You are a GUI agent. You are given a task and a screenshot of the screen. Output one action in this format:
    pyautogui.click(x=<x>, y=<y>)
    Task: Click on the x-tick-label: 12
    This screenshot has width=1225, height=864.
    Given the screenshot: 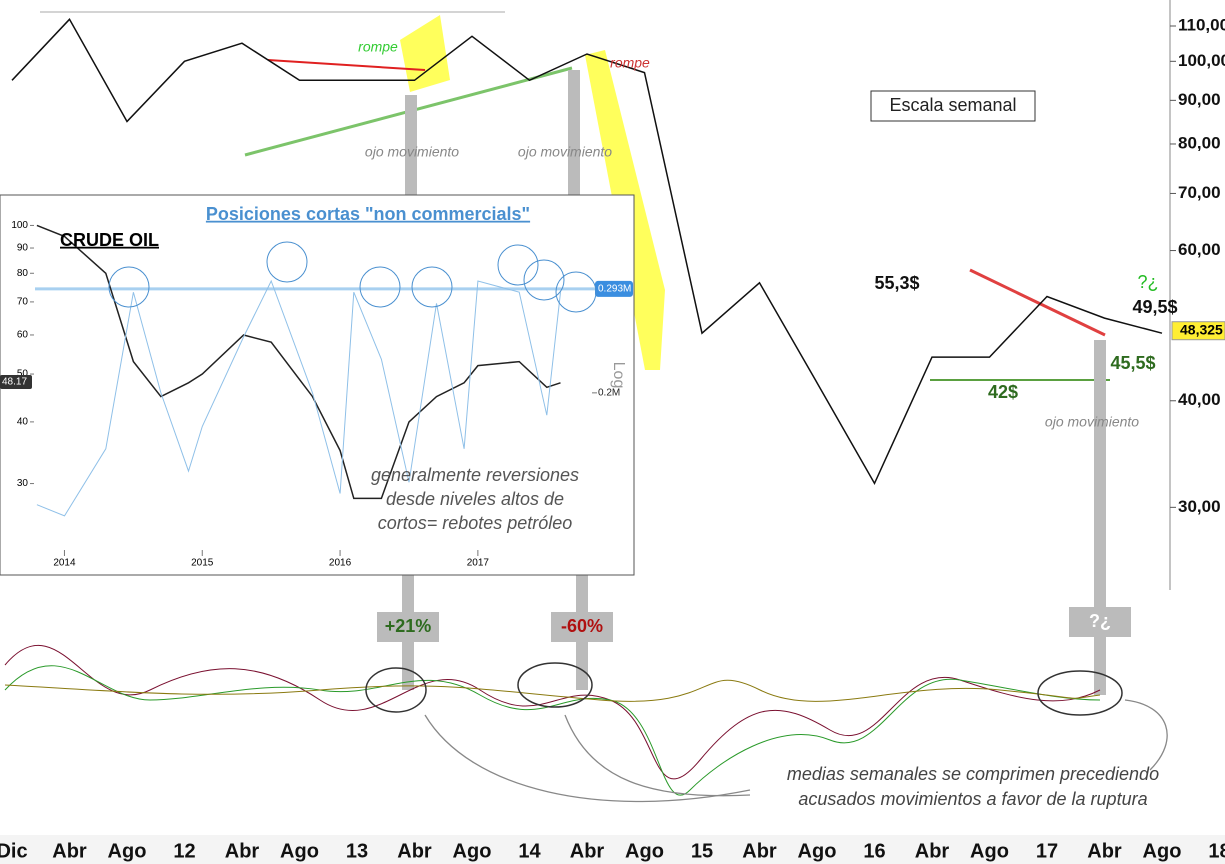 What is the action you would take?
    pyautogui.click(x=184, y=851)
    